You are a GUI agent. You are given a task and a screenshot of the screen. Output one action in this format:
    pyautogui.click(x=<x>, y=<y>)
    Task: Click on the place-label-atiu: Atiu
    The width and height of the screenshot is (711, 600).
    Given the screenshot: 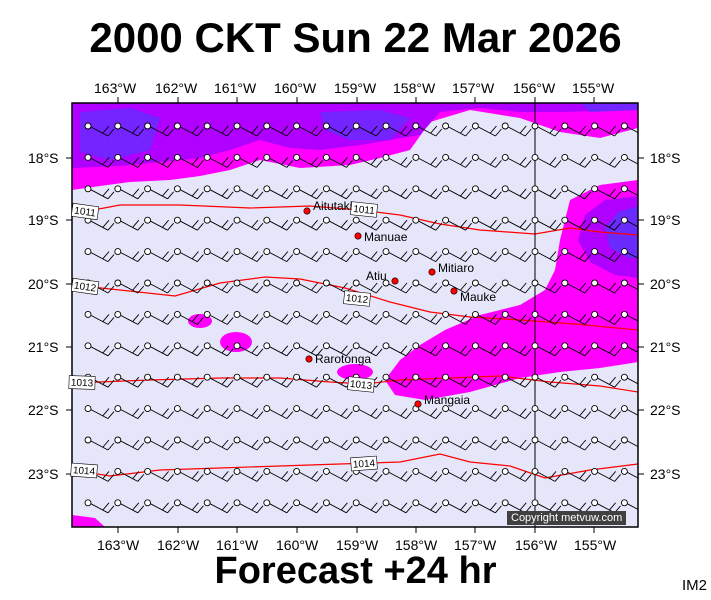 What is the action you would take?
    pyautogui.click(x=376, y=276)
    